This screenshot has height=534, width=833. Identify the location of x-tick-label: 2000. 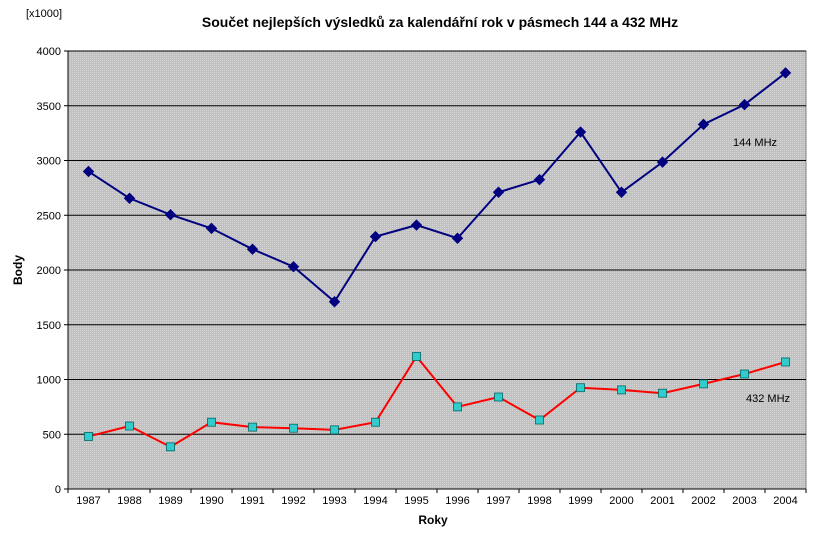
(621, 501).